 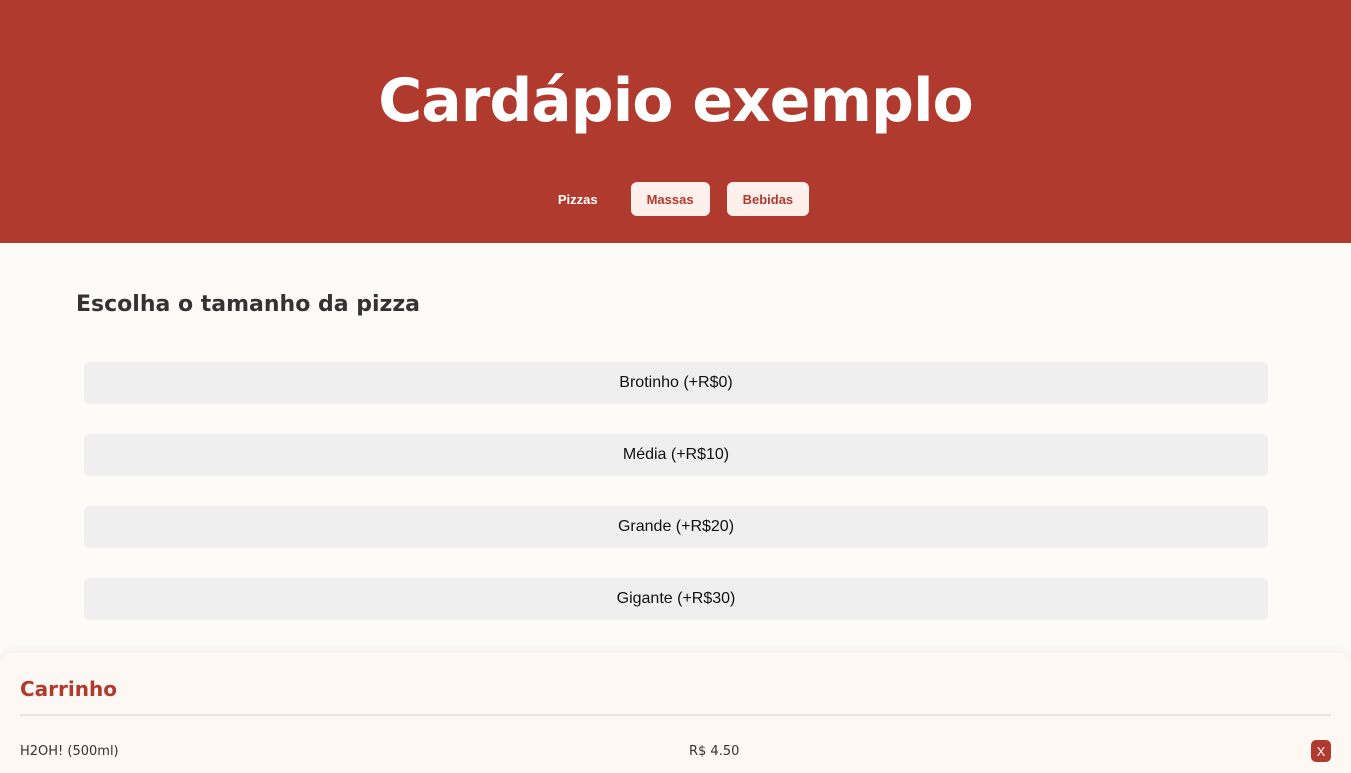 What do you see at coordinates (675, 696) in the screenshot?
I see `cart-title: Carrinho` at bounding box center [675, 696].